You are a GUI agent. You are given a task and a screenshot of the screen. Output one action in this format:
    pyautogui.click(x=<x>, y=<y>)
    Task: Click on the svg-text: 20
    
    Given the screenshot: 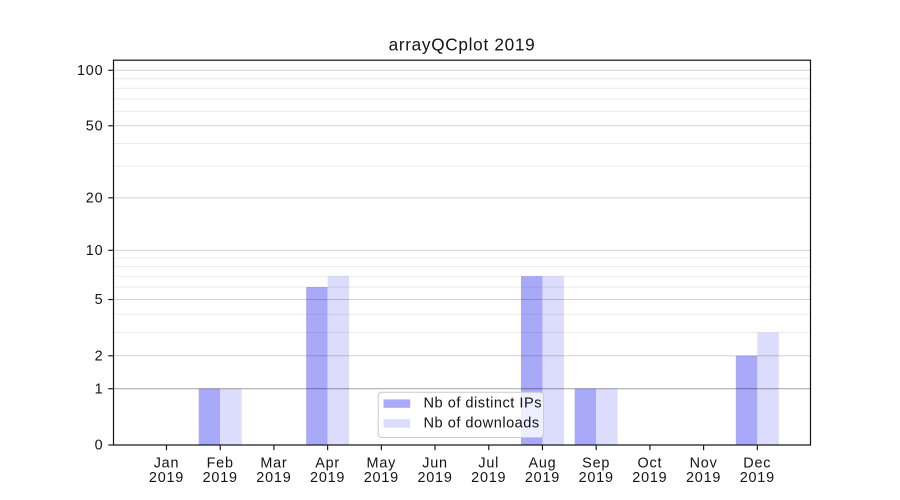 What is the action you would take?
    pyautogui.click(x=95, y=198)
    